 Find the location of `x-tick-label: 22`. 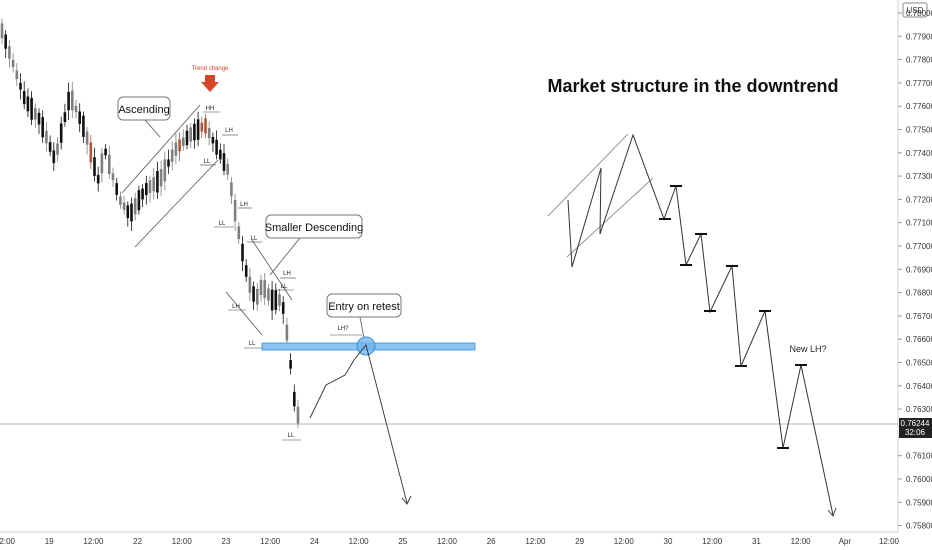

x-tick-label: 22 is located at coordinates (137, 541).